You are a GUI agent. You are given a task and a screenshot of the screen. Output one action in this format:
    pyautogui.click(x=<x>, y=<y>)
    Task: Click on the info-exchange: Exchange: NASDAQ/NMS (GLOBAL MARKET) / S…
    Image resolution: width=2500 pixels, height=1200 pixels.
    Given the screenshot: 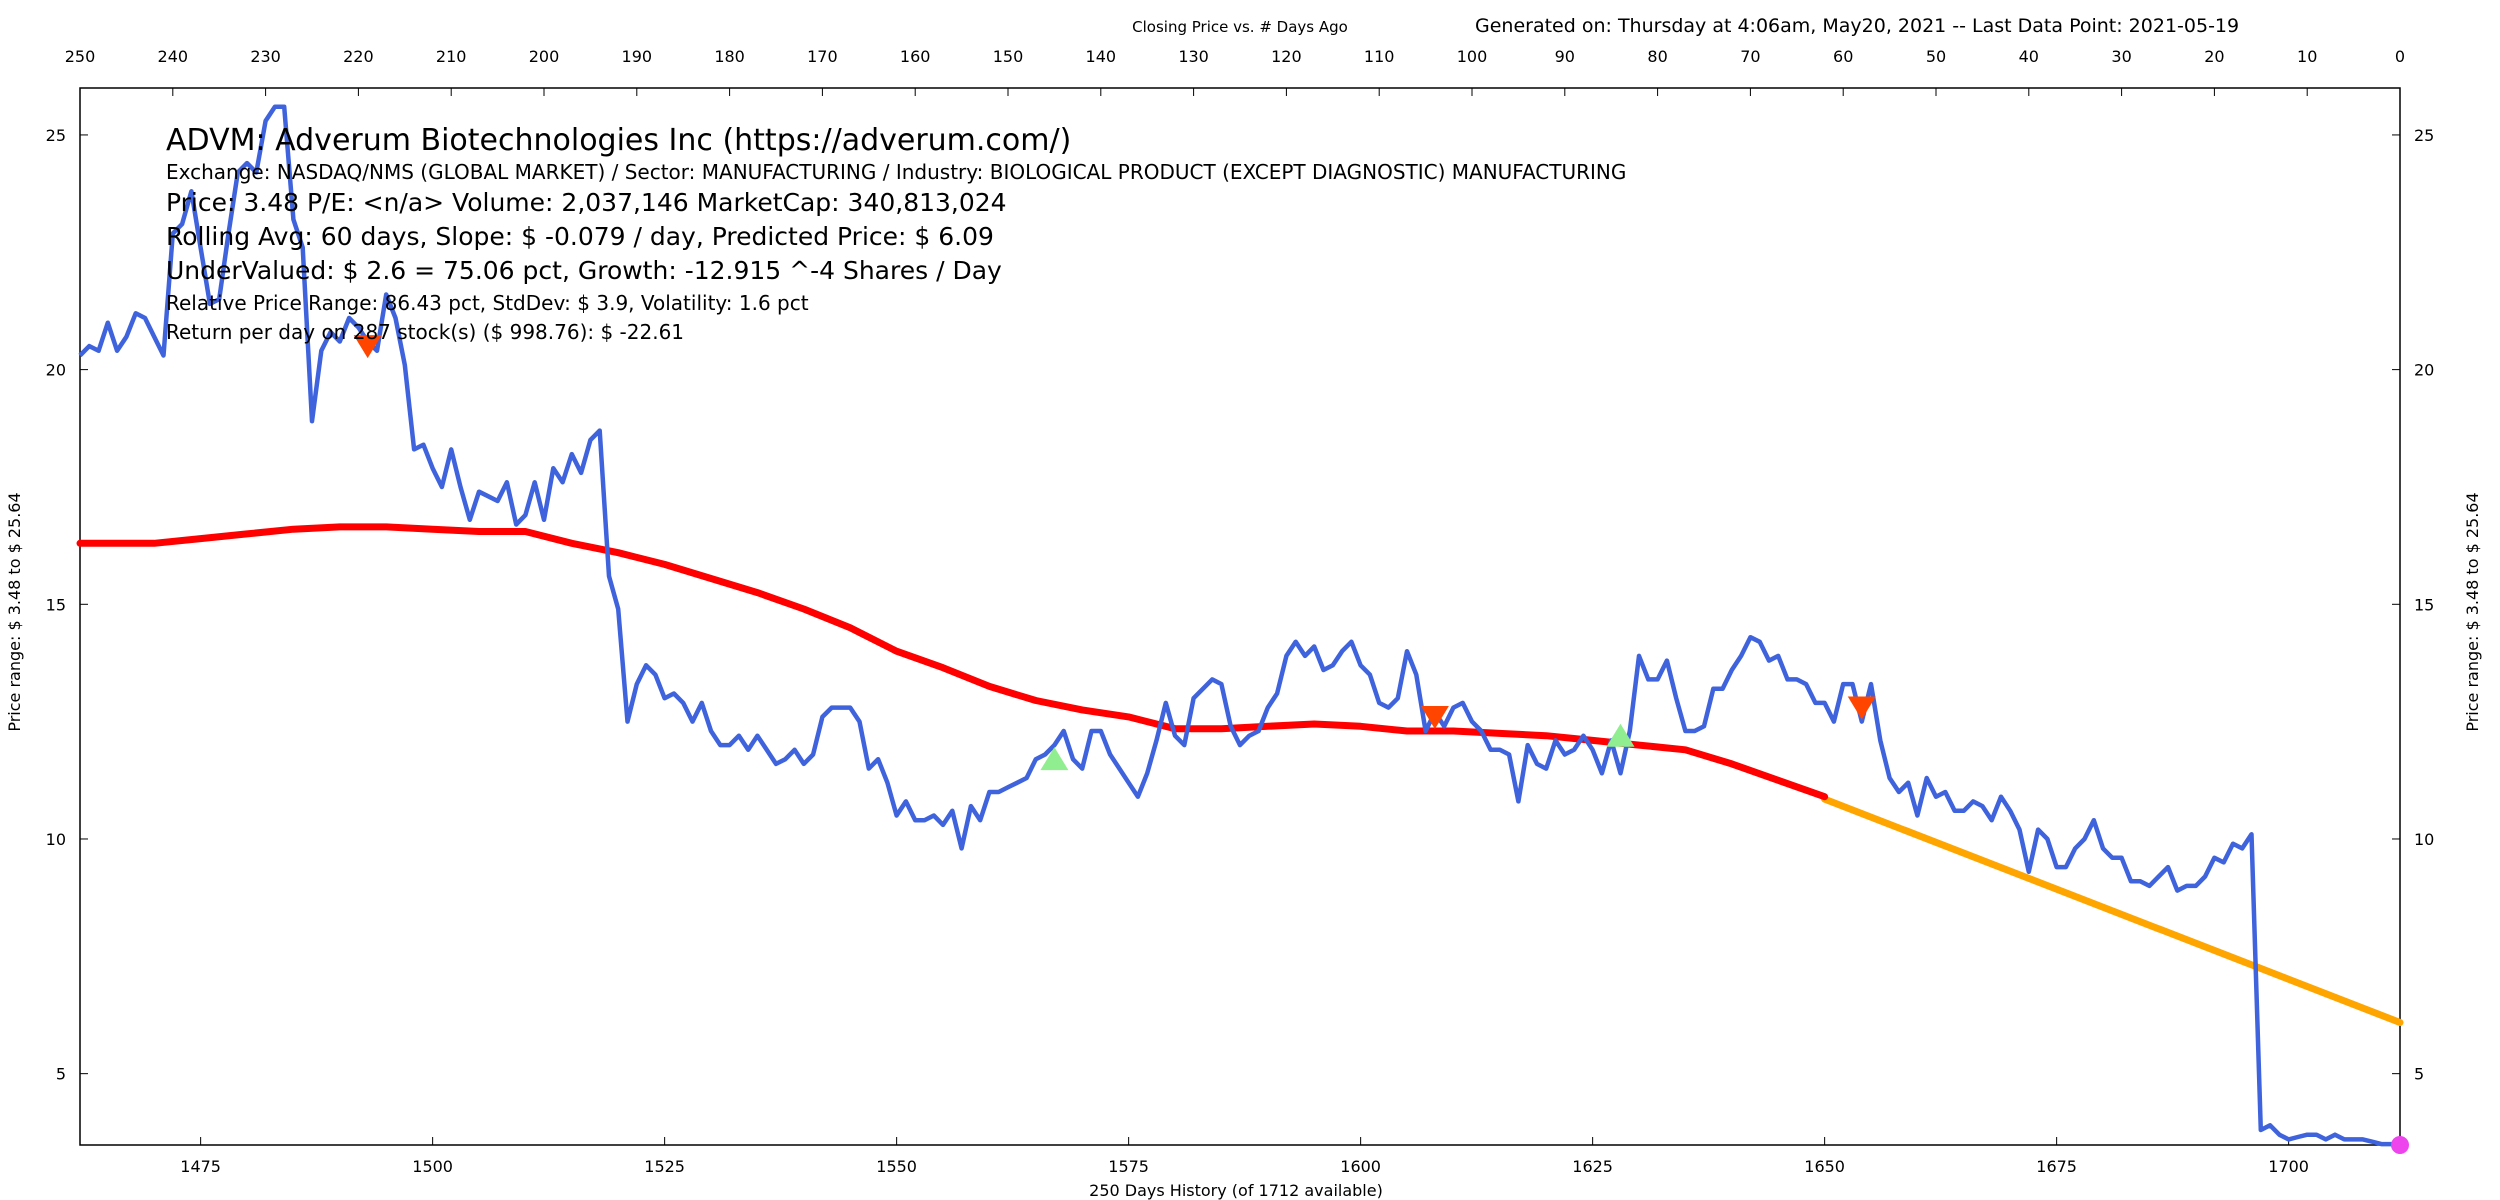 What is the action you would take?
    pyautogui.click(x=896, y=172)
    